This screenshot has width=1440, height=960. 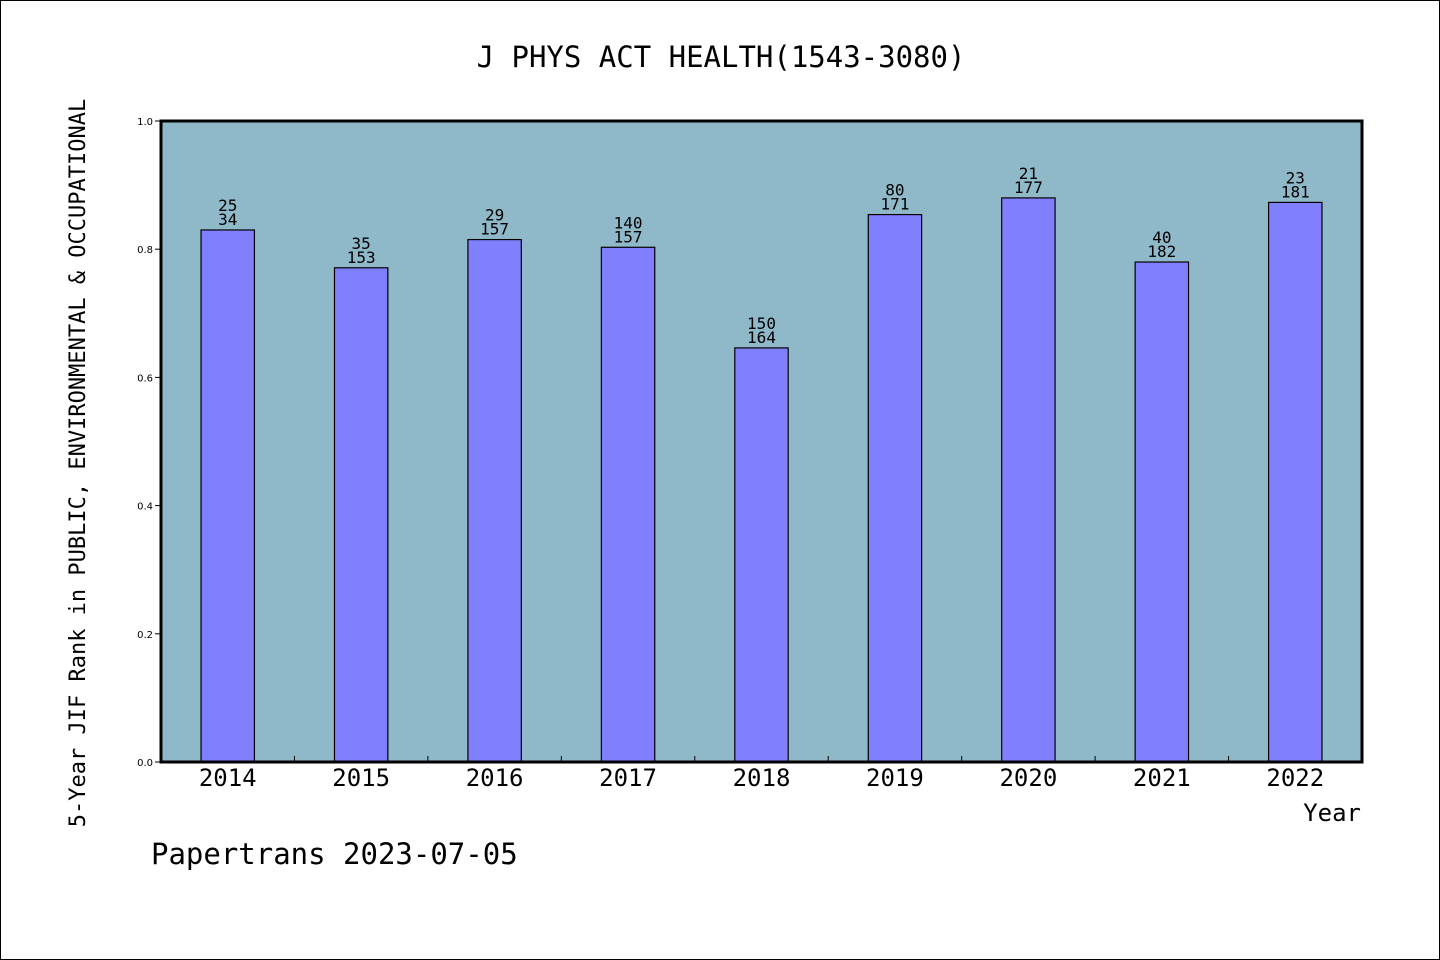 What do you see at coordinates (149, 443) in the screenshot?
I see `y-axis: 0.0 0.2 0.4 0.6 0.8 1.0` at bounding box center [149, 443].